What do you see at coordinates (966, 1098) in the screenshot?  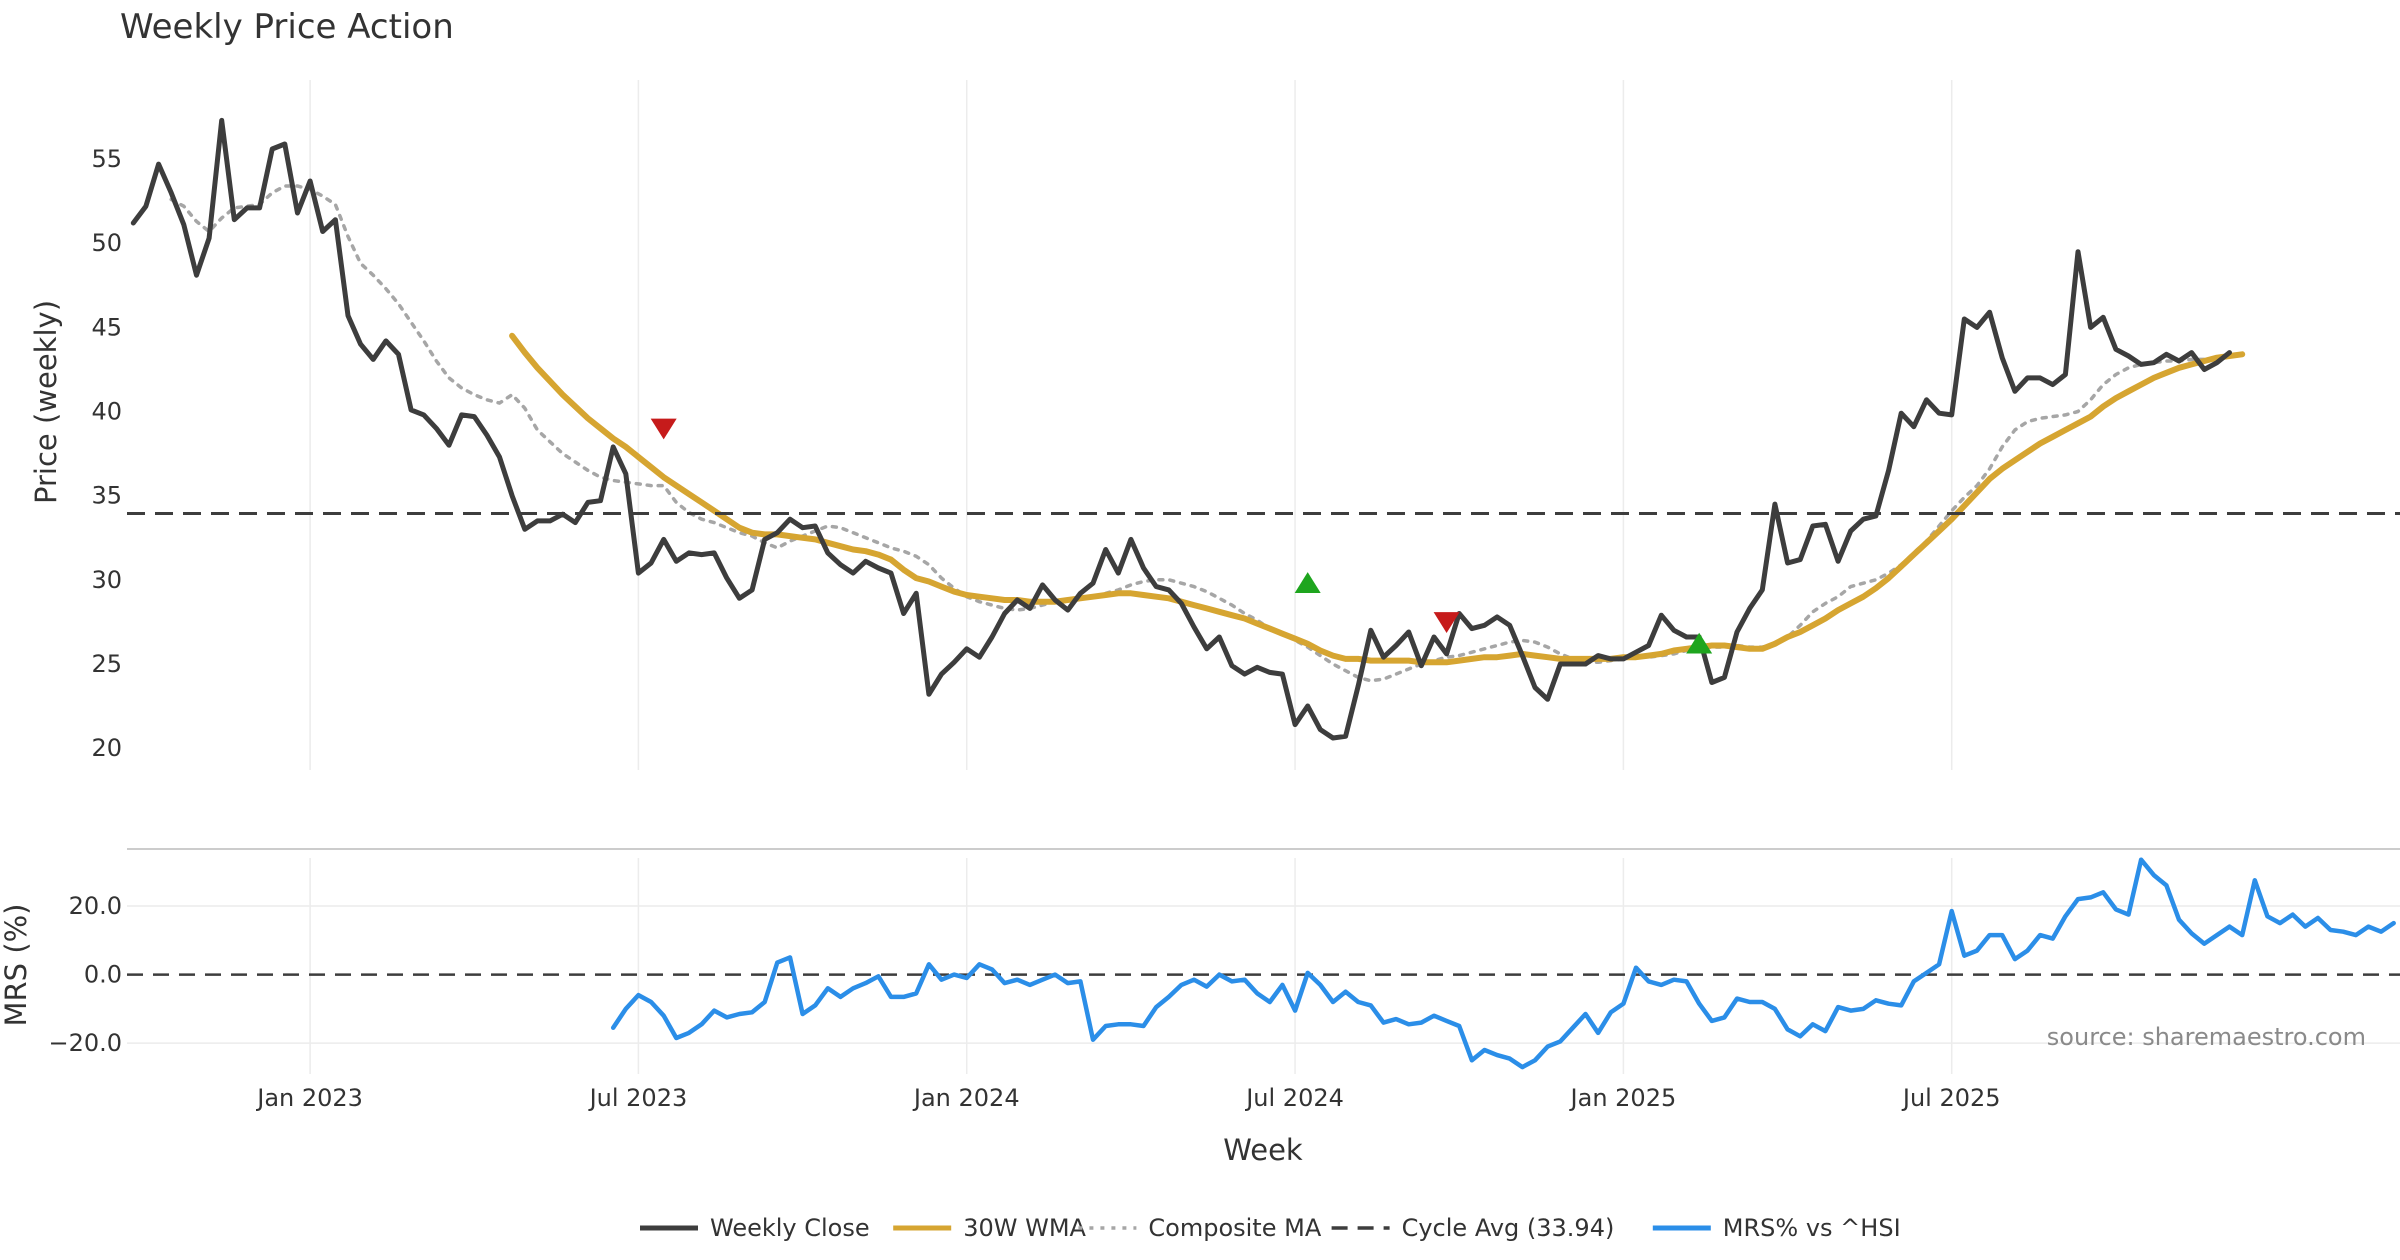 I see `x-tick-jan-2024: Jan 2024` at bounding box center [966, 1098].